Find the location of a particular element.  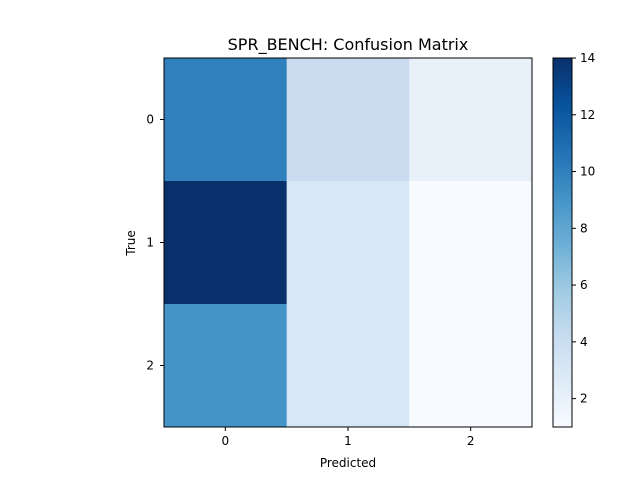

colorbar-tick-label-5: 12 is located at coordinates (587, 115).